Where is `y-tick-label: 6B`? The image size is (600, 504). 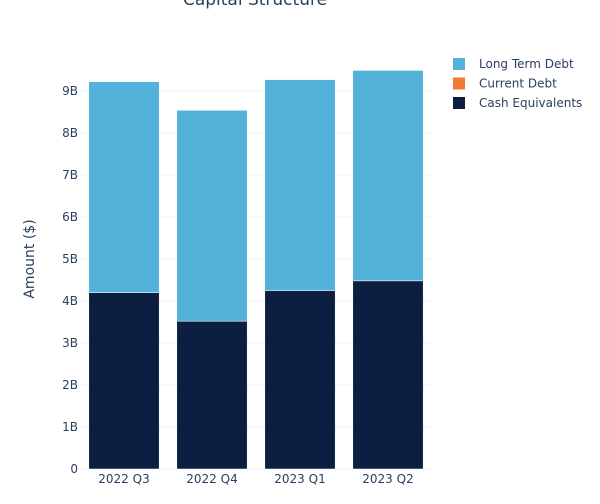 y-tick-label: 6B is located at coordinates (70, 217).